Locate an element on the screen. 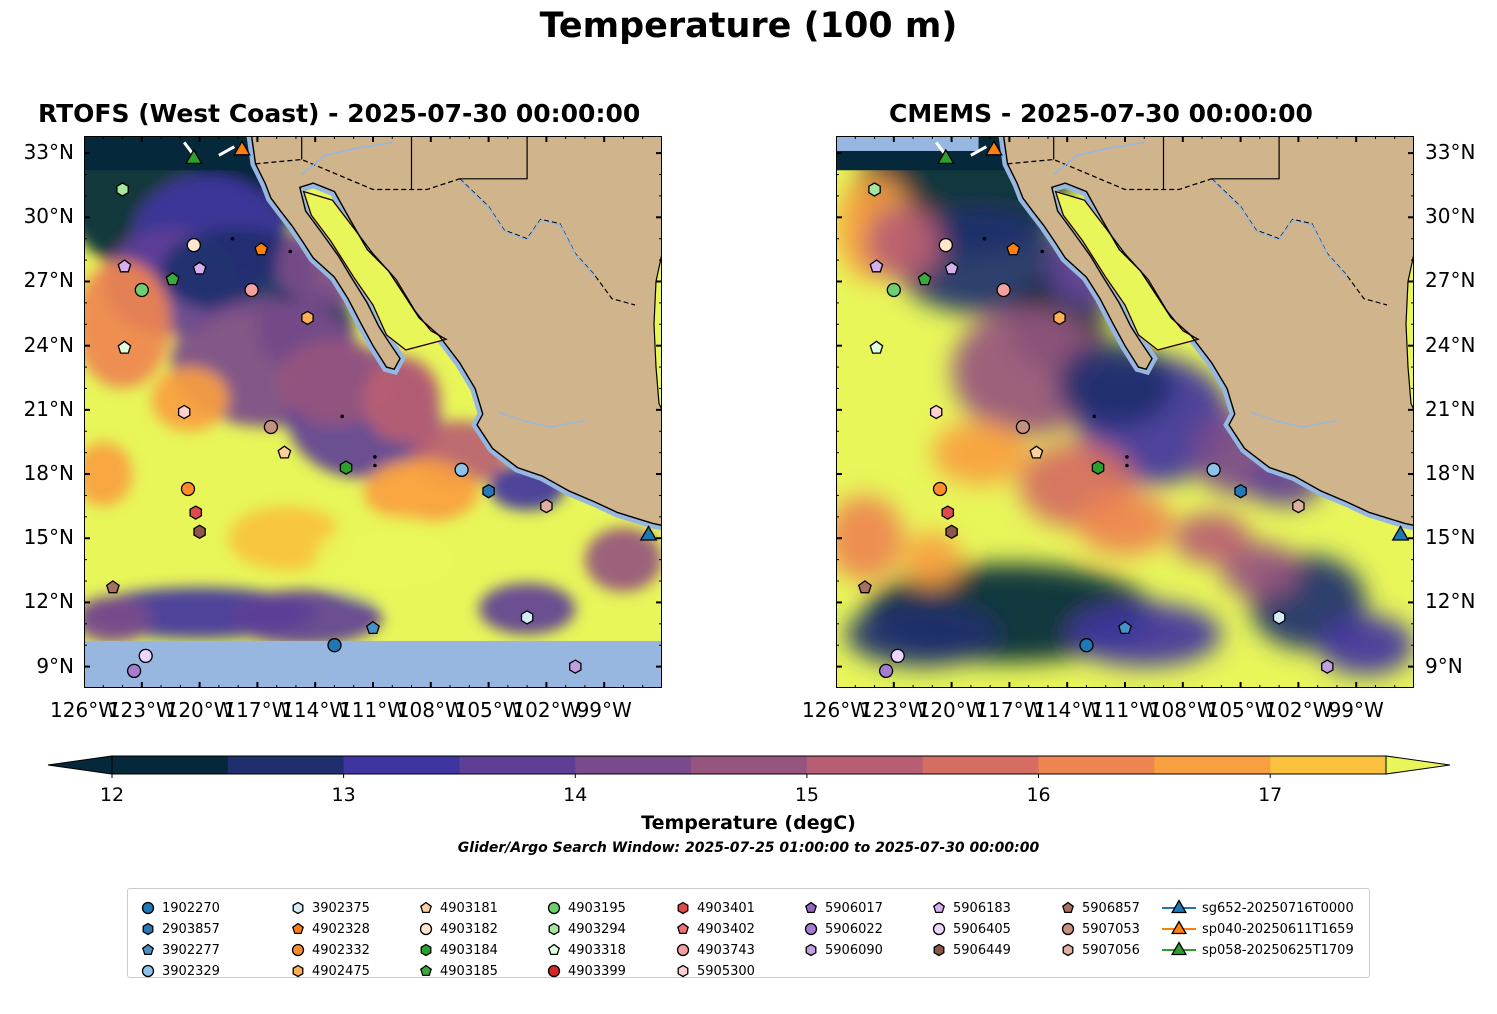  lon-label-rtofs: 123°W is located at coordinates (141, 710).